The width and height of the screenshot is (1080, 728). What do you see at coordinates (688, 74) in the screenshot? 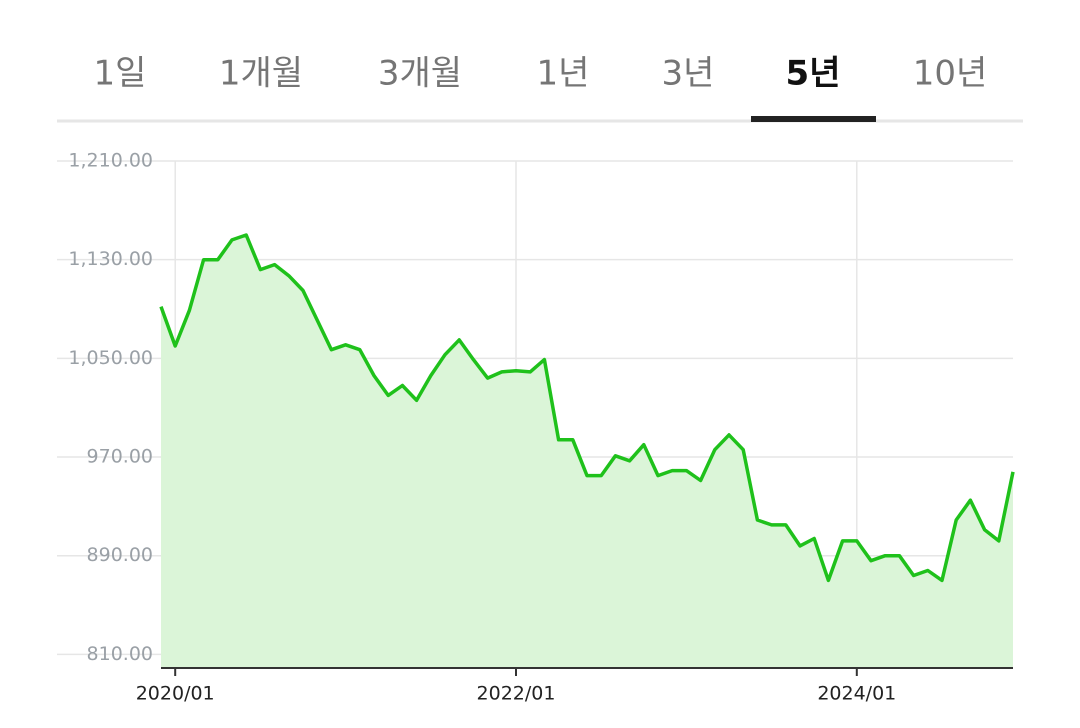
I see `tab: 3년` at bounding box center [688, 74].